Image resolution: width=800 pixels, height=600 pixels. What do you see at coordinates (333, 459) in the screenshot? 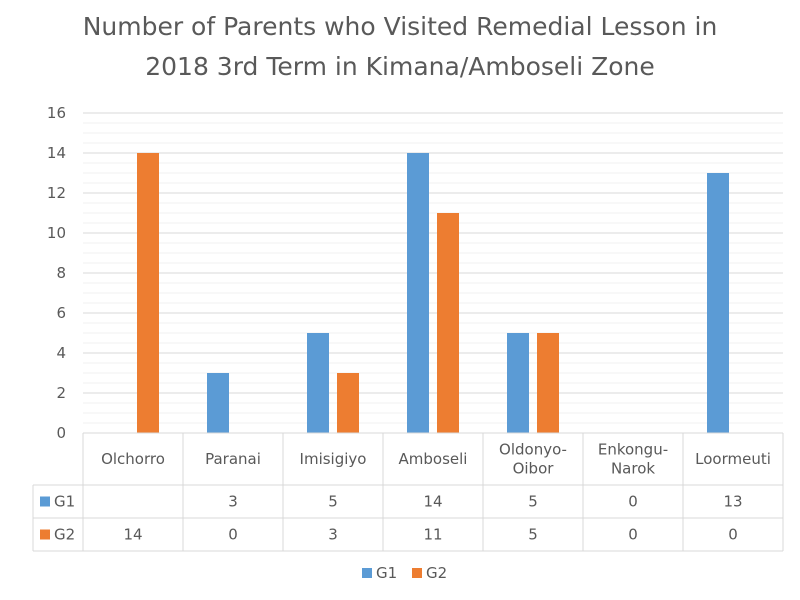
I see `category-label: Imisigiyo` at bounding box center [333, 459].